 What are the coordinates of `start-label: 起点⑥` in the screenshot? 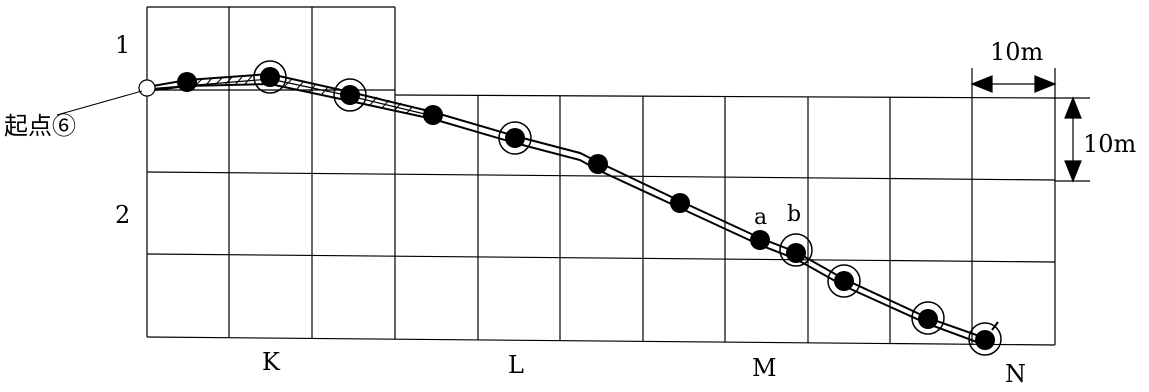 It's located at (40, 126).